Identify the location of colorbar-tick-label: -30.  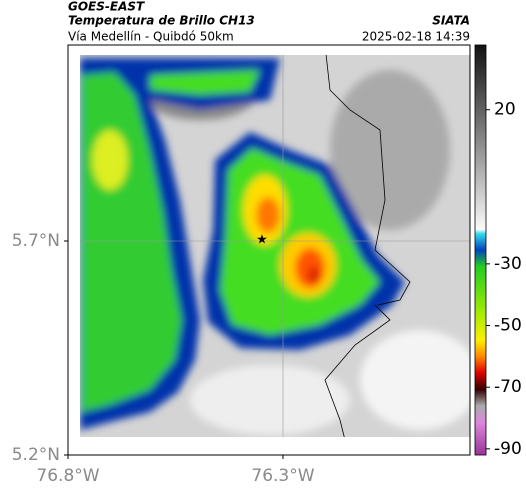
(508, 264).